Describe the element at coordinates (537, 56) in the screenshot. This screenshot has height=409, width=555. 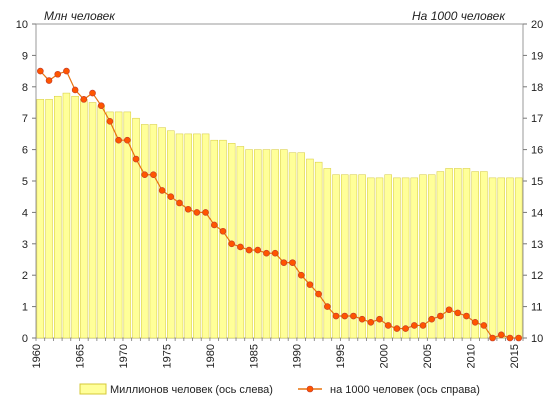
I see `right-axis-tick-label: 19` at that location.